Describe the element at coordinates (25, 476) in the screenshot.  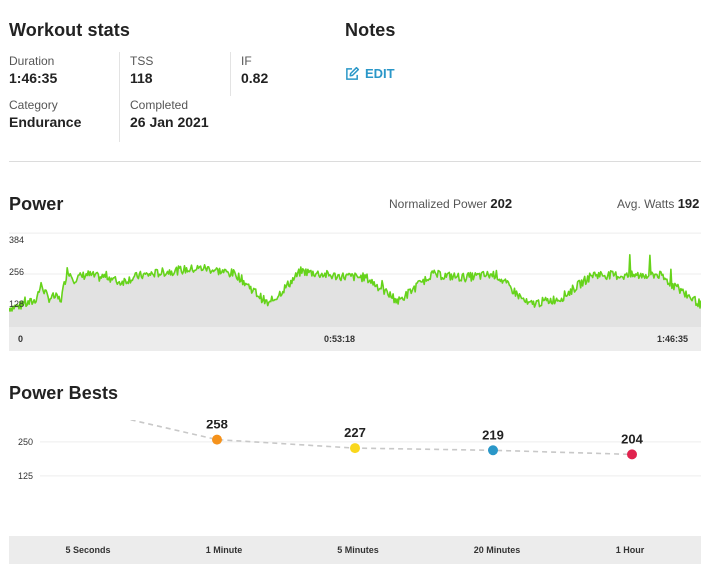
I see `bests-y-tick: 125` at that location.